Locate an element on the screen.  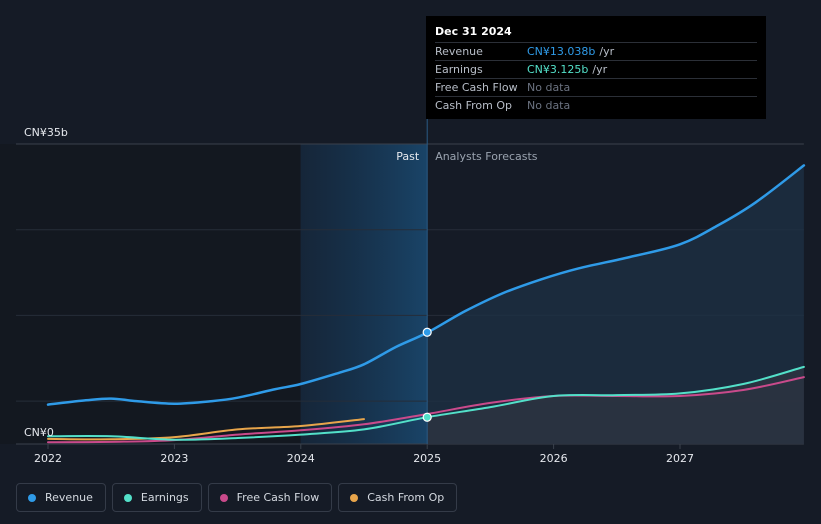
tooltip-label: Earnings is located at coordinates (459, 69).